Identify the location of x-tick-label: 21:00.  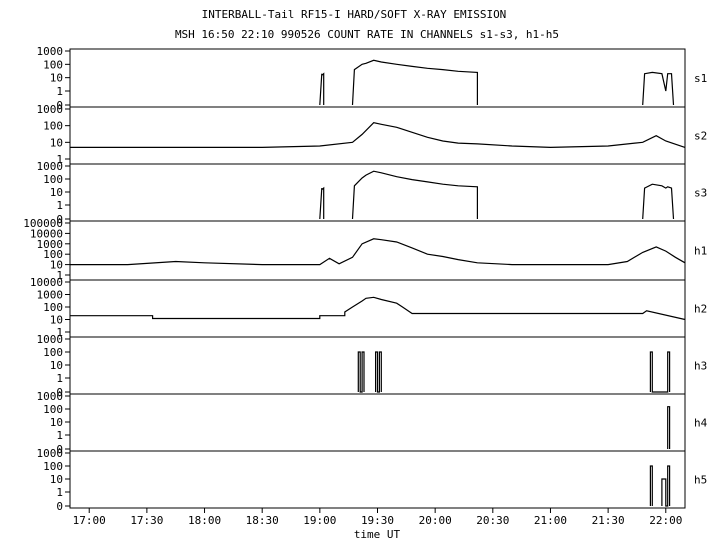
(550, 520).